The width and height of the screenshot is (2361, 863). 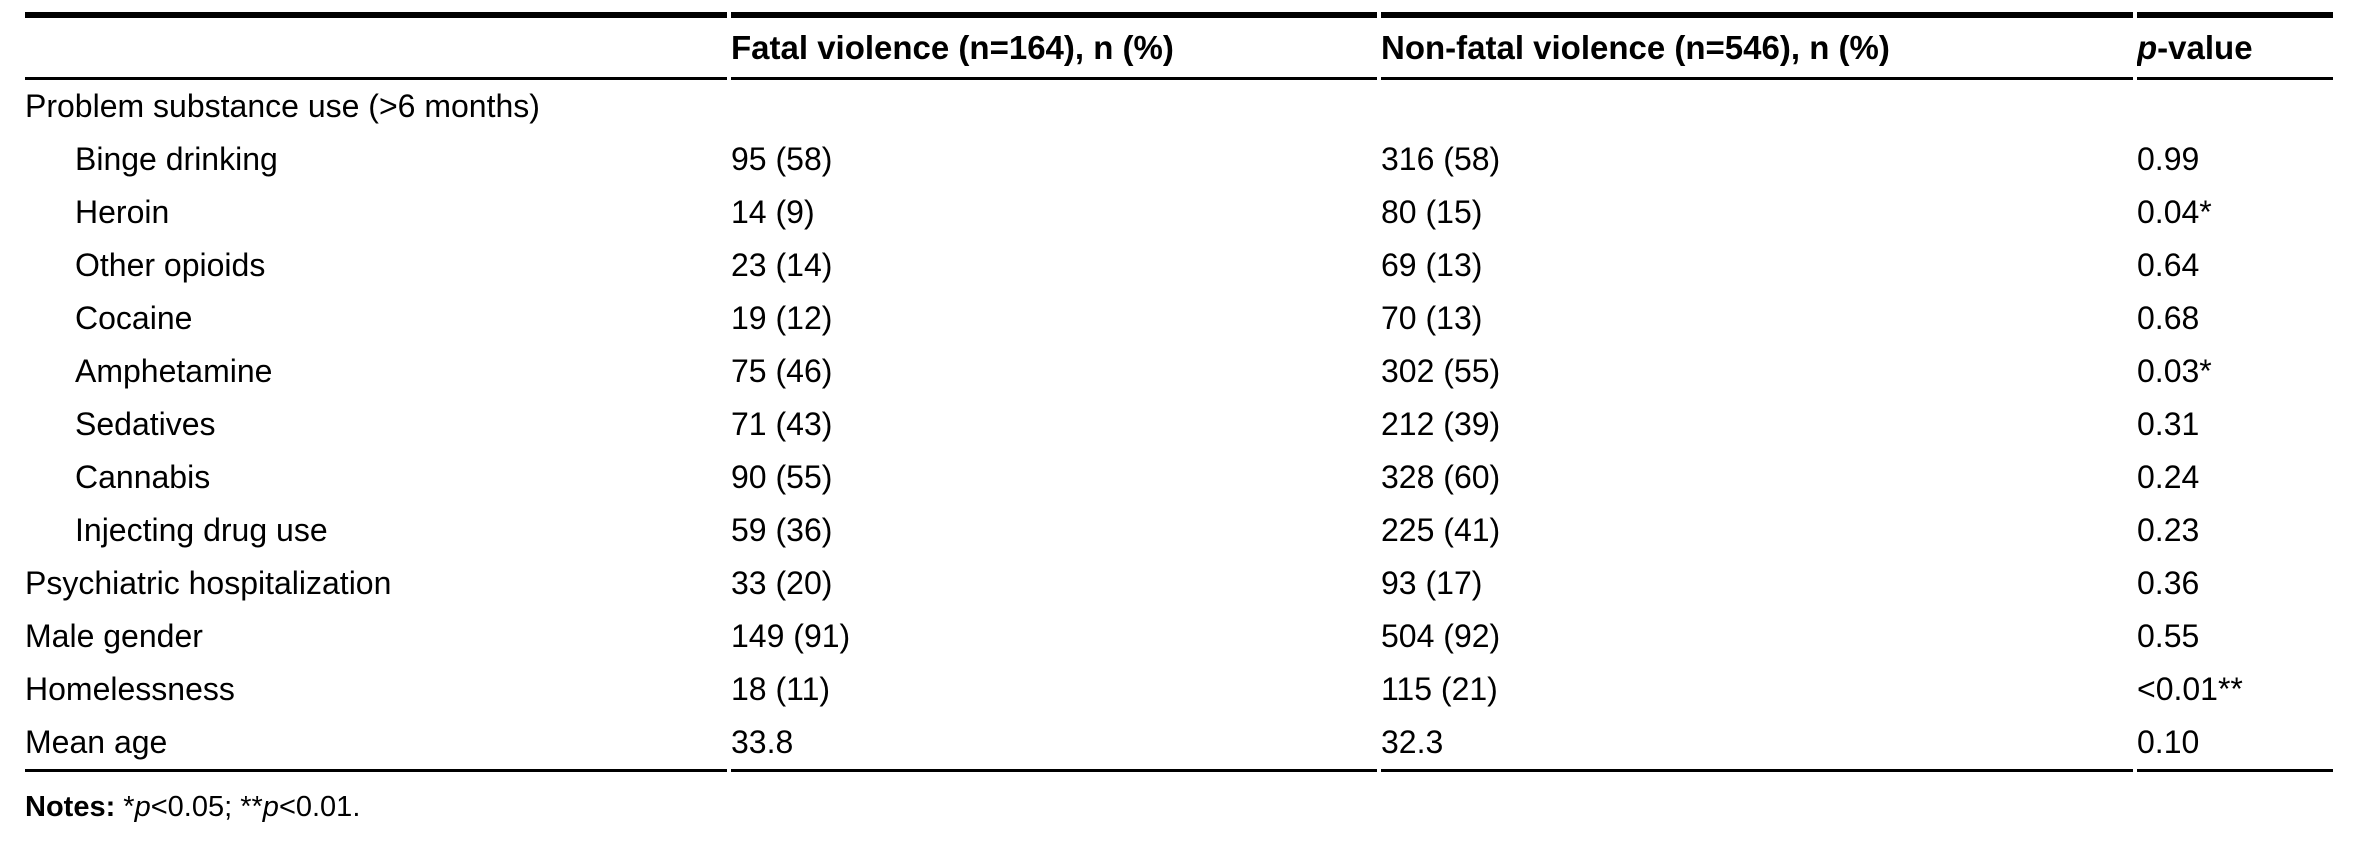 What do you see at coordinates (773, 212) in the screenshot?
I see `row-fatal-value-cell: 14 (9)` at bounding box center [773, 212].